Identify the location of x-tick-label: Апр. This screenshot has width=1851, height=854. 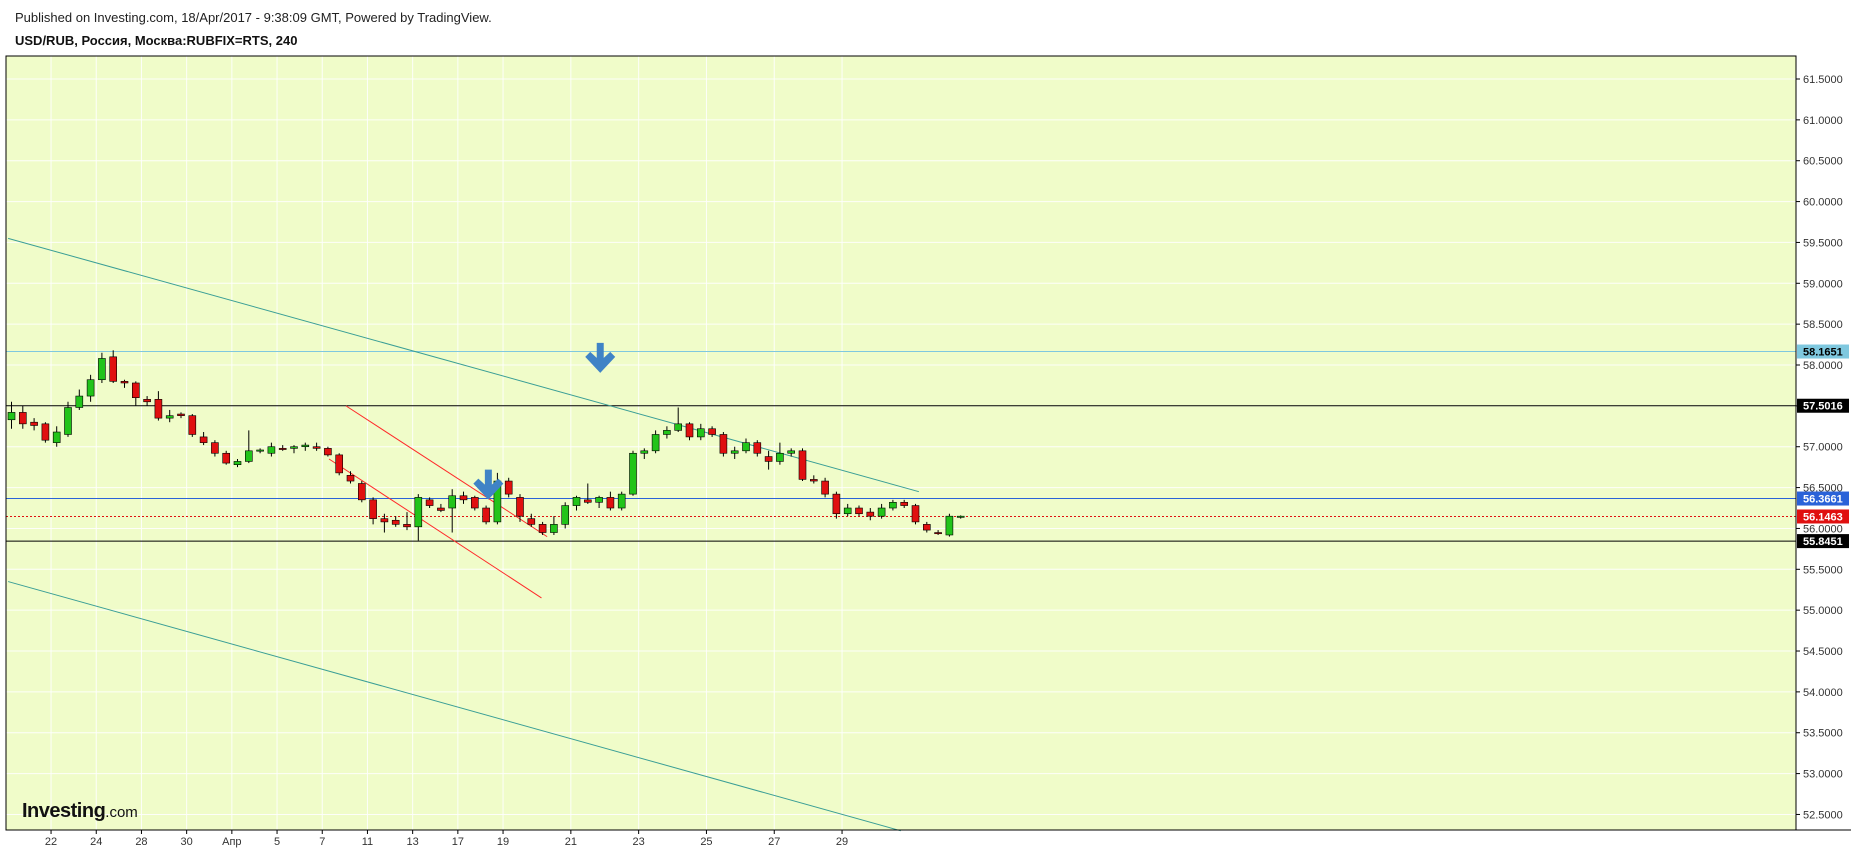
(231, 842).